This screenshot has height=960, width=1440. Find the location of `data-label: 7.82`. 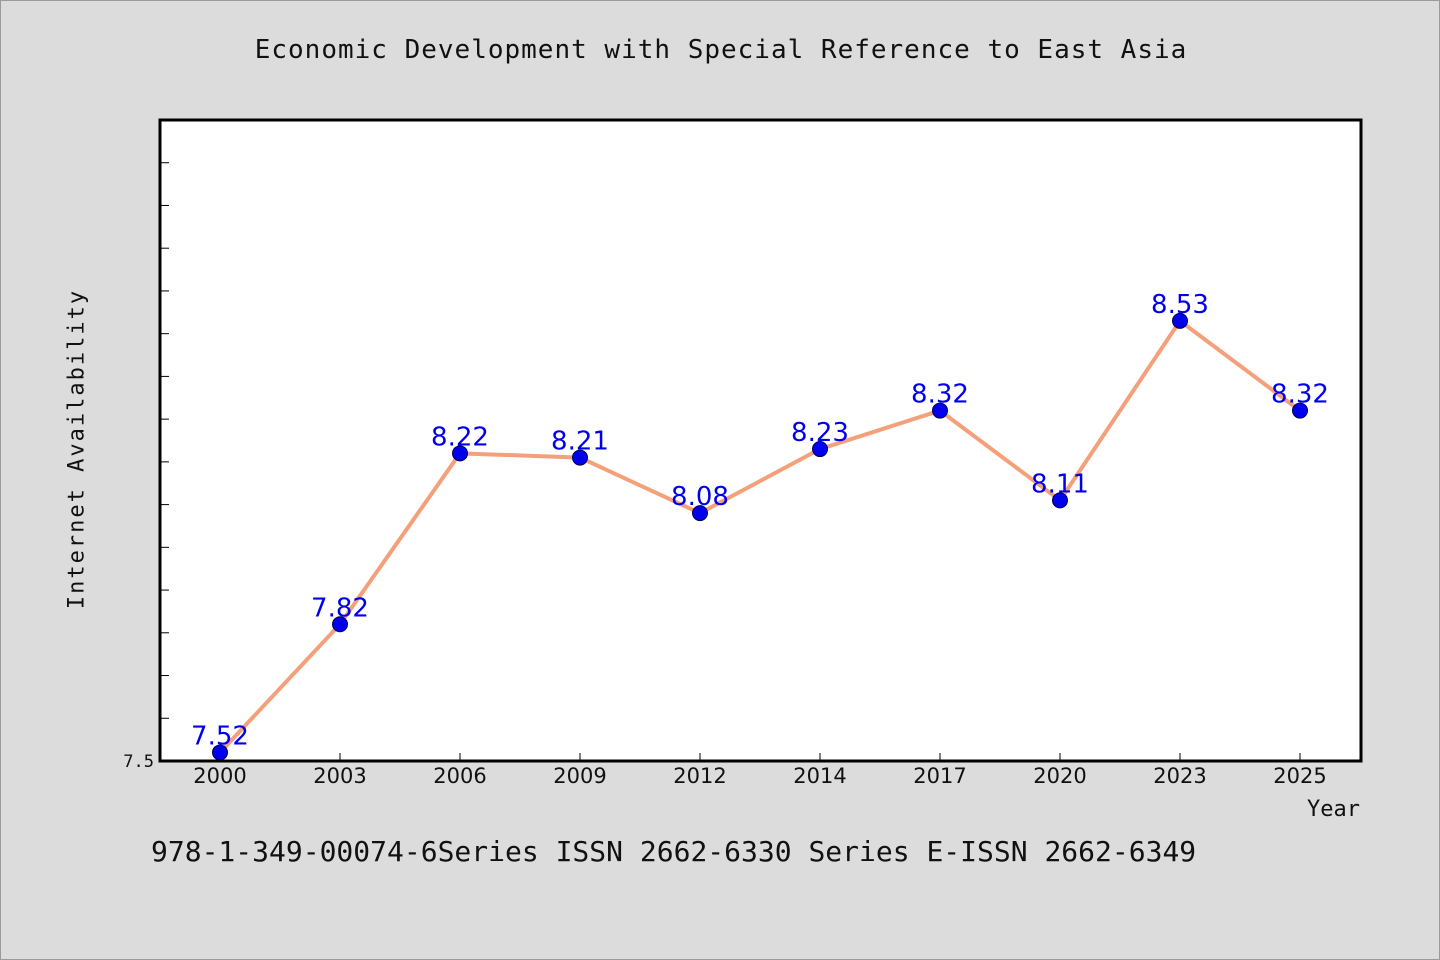

data-label: 7.82 is located at coordinates (340, 608).